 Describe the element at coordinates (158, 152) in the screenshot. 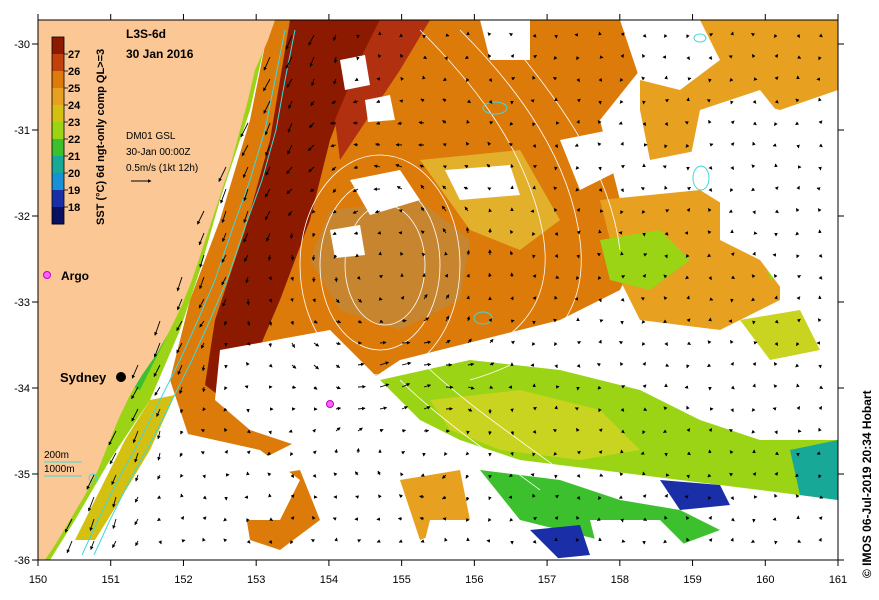

I see `model-time: 30-Jan 00:00Z` at that location.